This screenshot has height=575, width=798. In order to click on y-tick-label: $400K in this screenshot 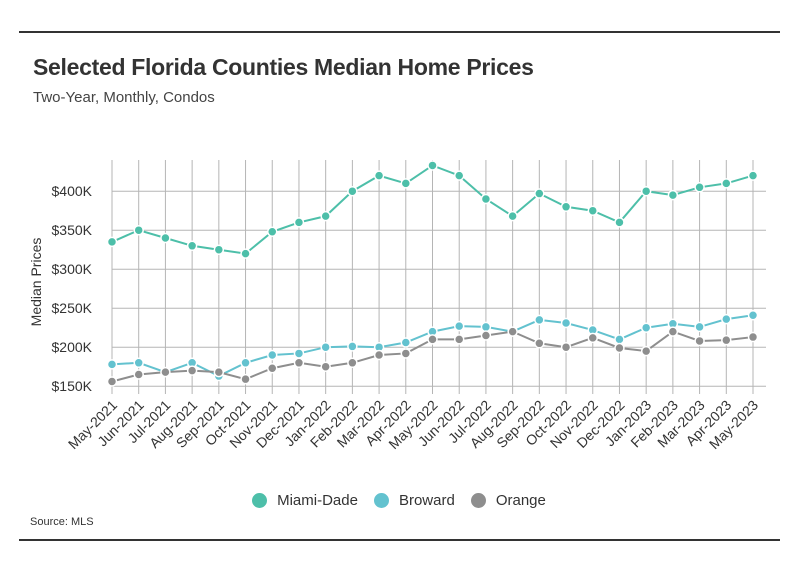, I will do `click(72, 191)`.